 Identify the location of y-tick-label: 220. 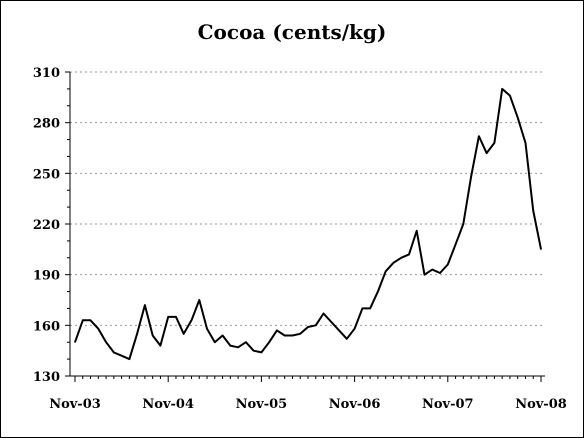
(46, 225).